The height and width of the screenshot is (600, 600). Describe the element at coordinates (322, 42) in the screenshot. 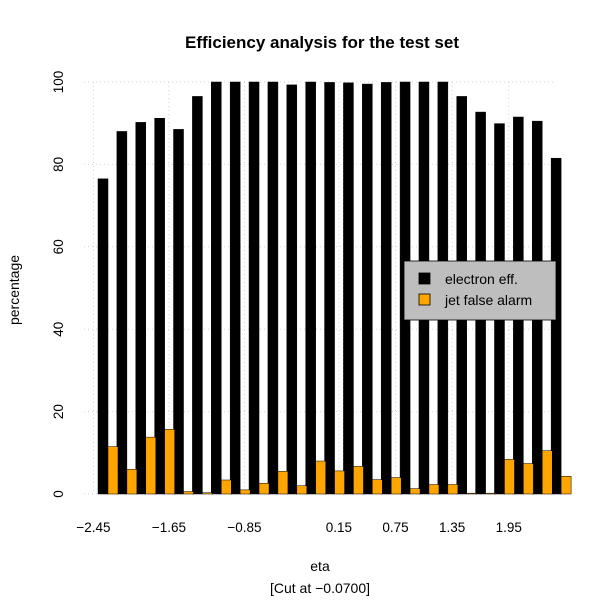

I see `chart-title: Efficiency analysis for the test set` at that location.